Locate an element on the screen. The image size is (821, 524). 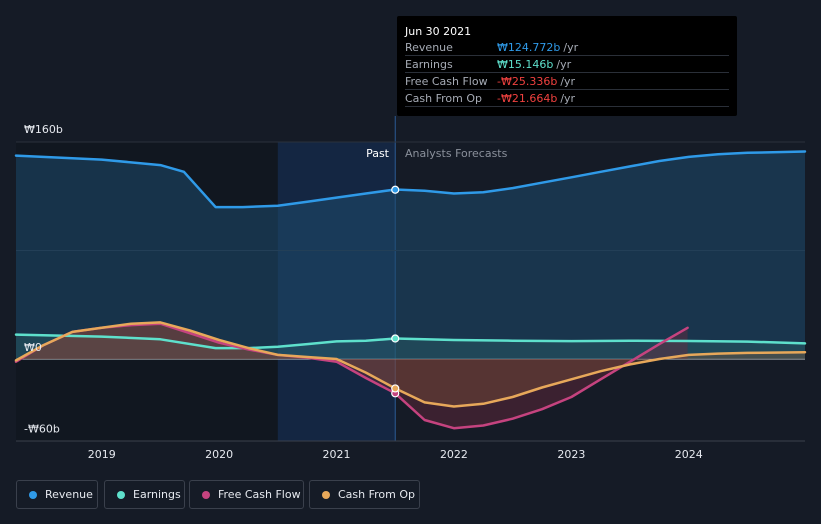
revenue-point is located at coordinates (395, 189).